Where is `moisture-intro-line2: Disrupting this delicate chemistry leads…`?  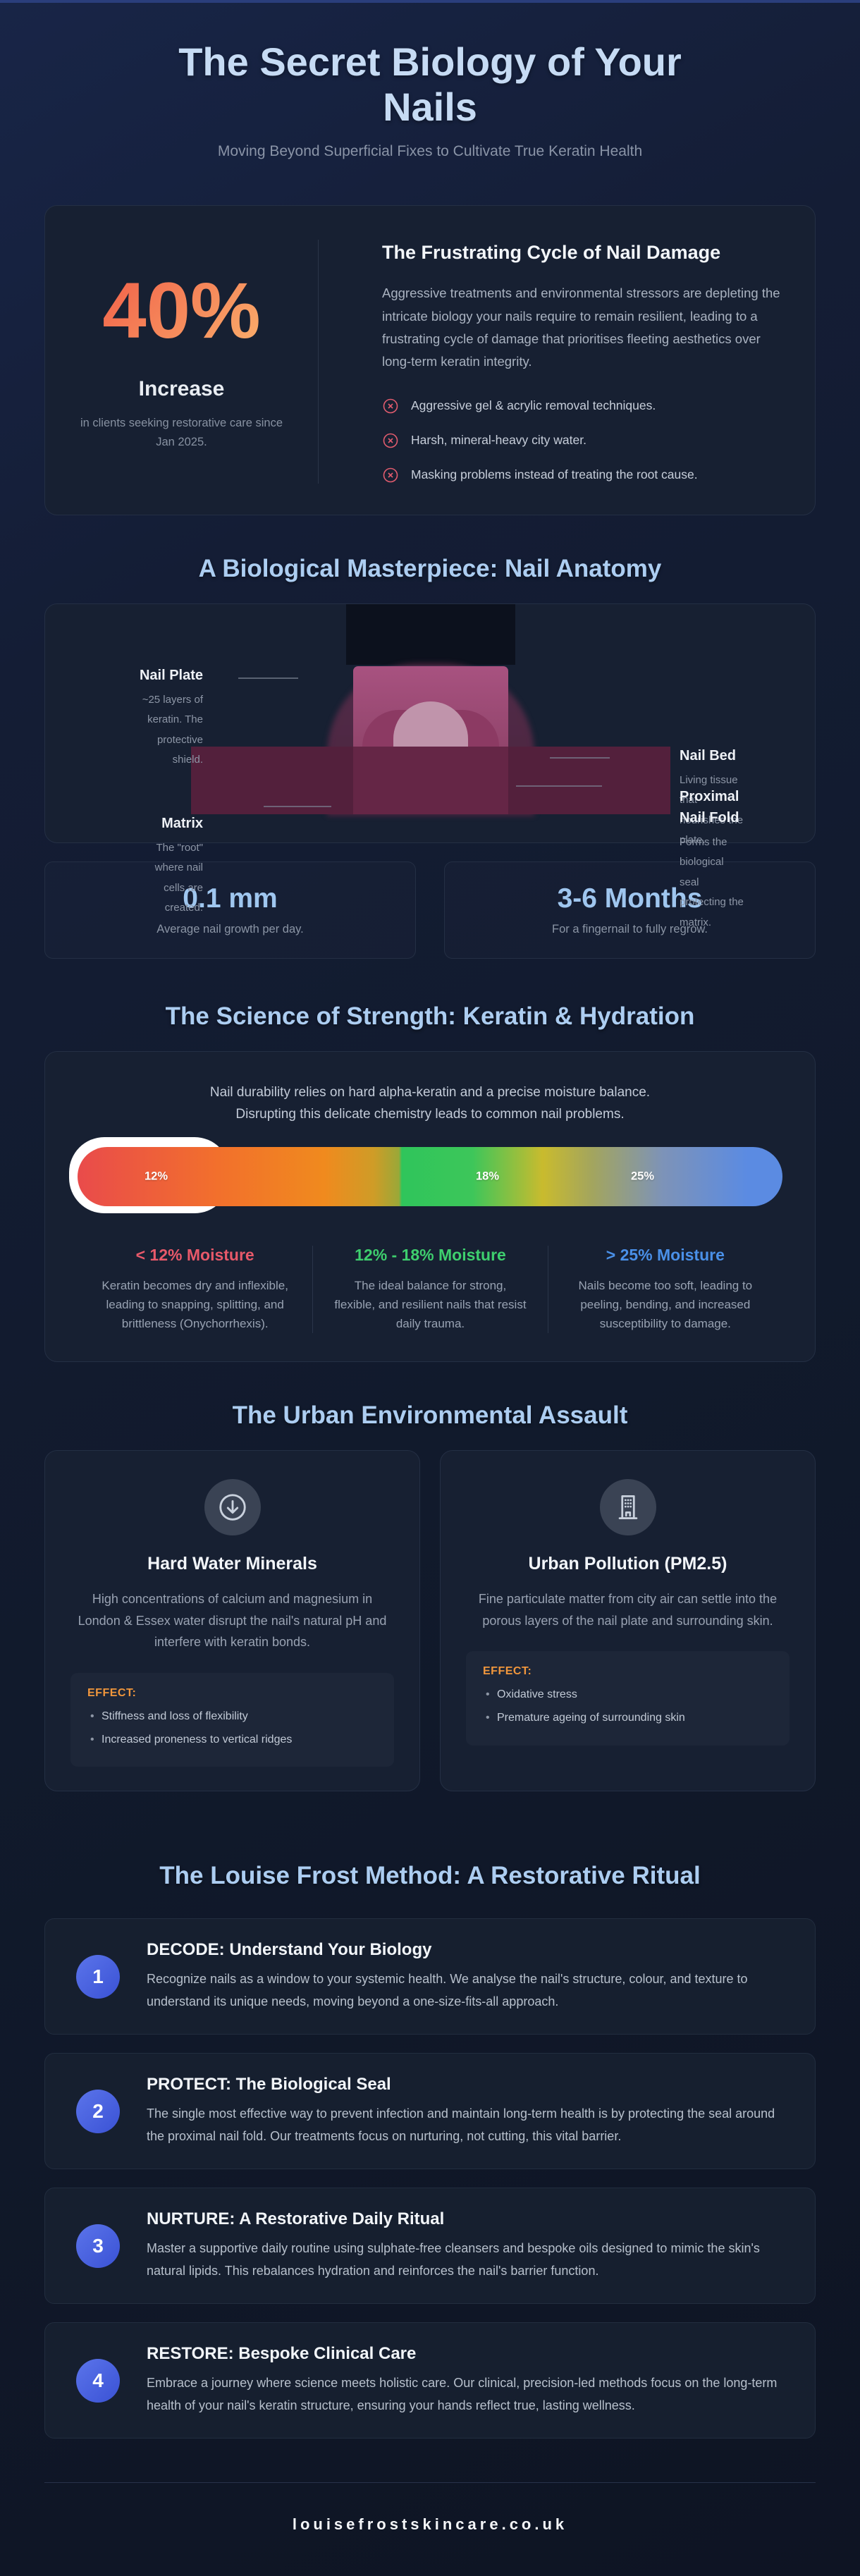 moisture-intro-line2: Disrupting this delicate chemistry leads… is located at coordinates (430, 1114).